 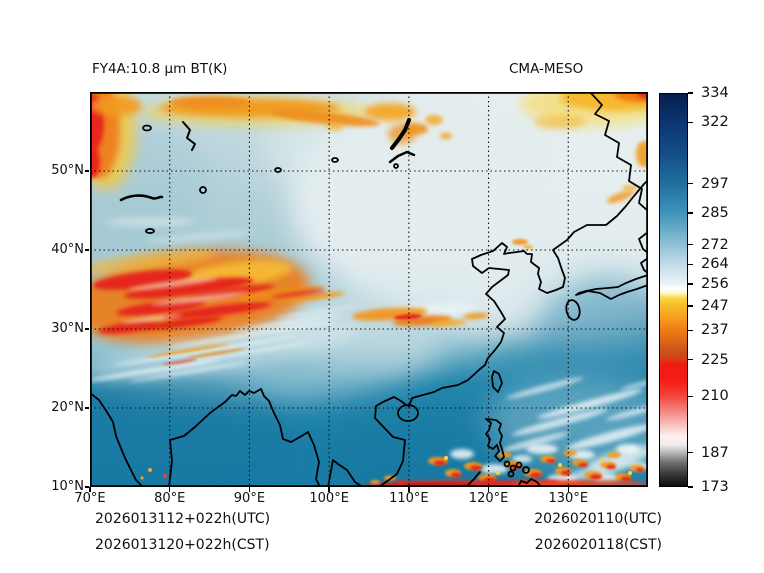 I want to click on colorbar-tick-label: 173, so click(x=715, y=487).